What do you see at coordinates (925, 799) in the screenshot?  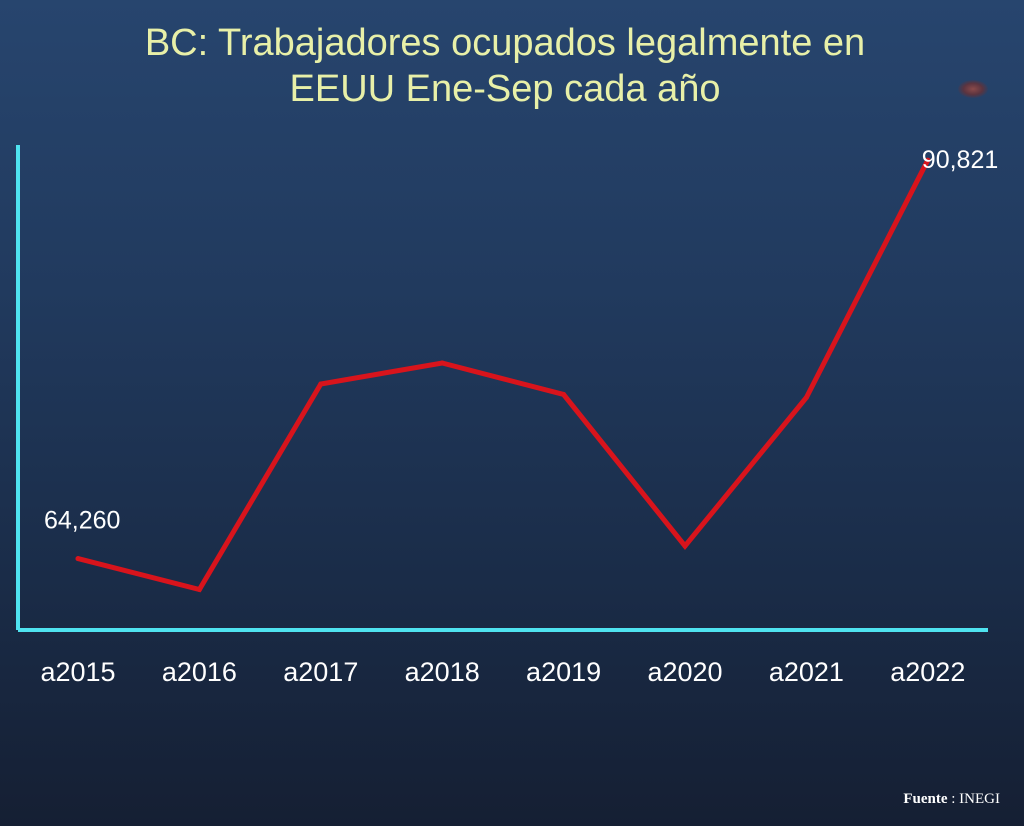 I see `source-label: Fuente` at bounding box center [925, 799].